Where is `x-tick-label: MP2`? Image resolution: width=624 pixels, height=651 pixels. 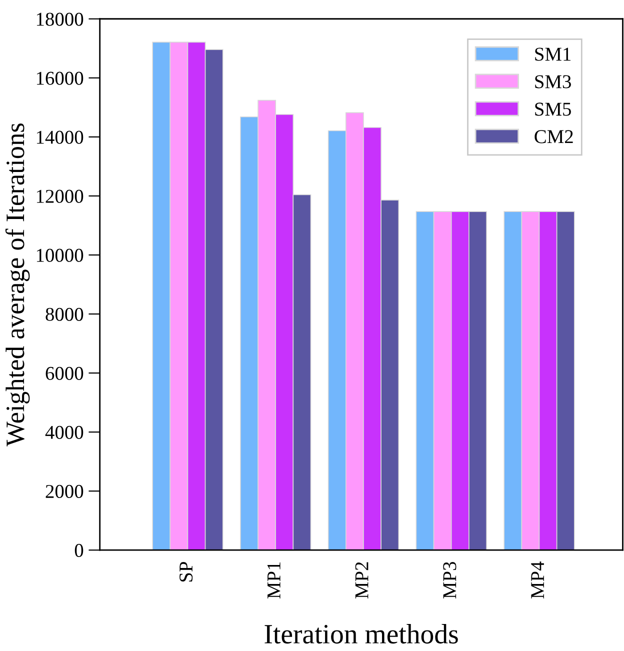
x-tick-label: MP2 is located at coordinates (361, 580).